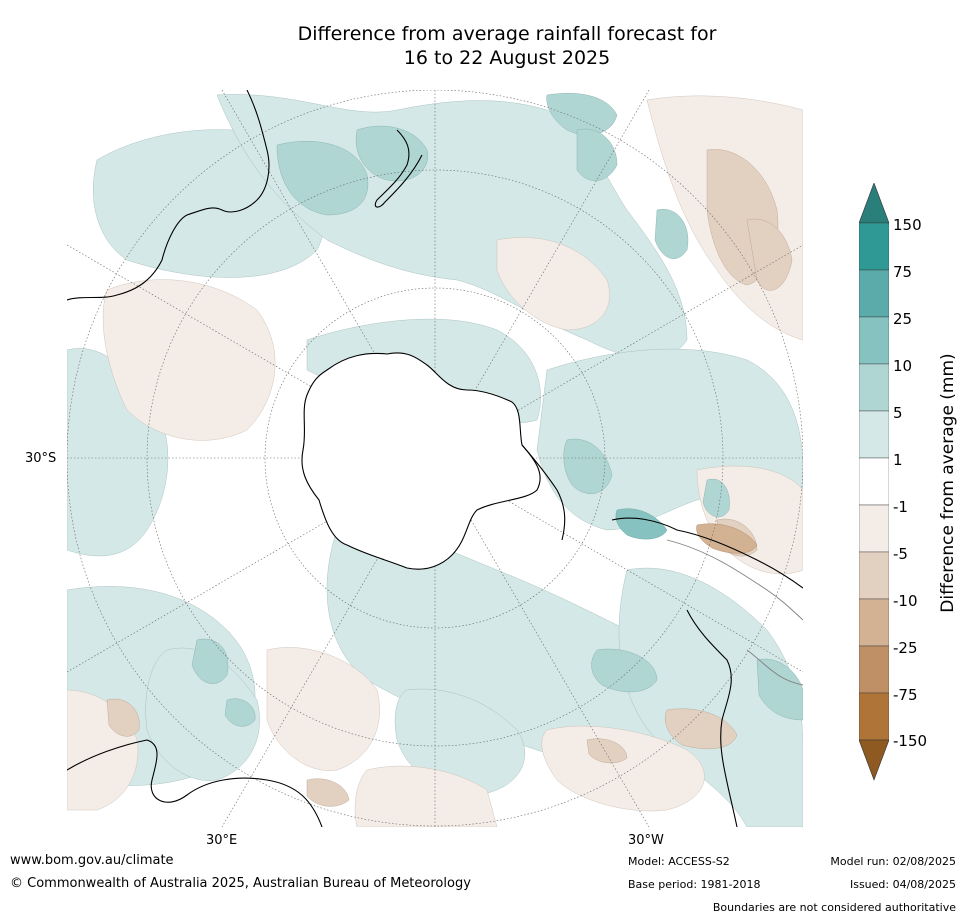 The width and height of the screenshot is (965, 919). What do you see at coordinates (900, 554) in the screenshot?
I see `colorbar-tick: -5` at bounding box center [900, 554].